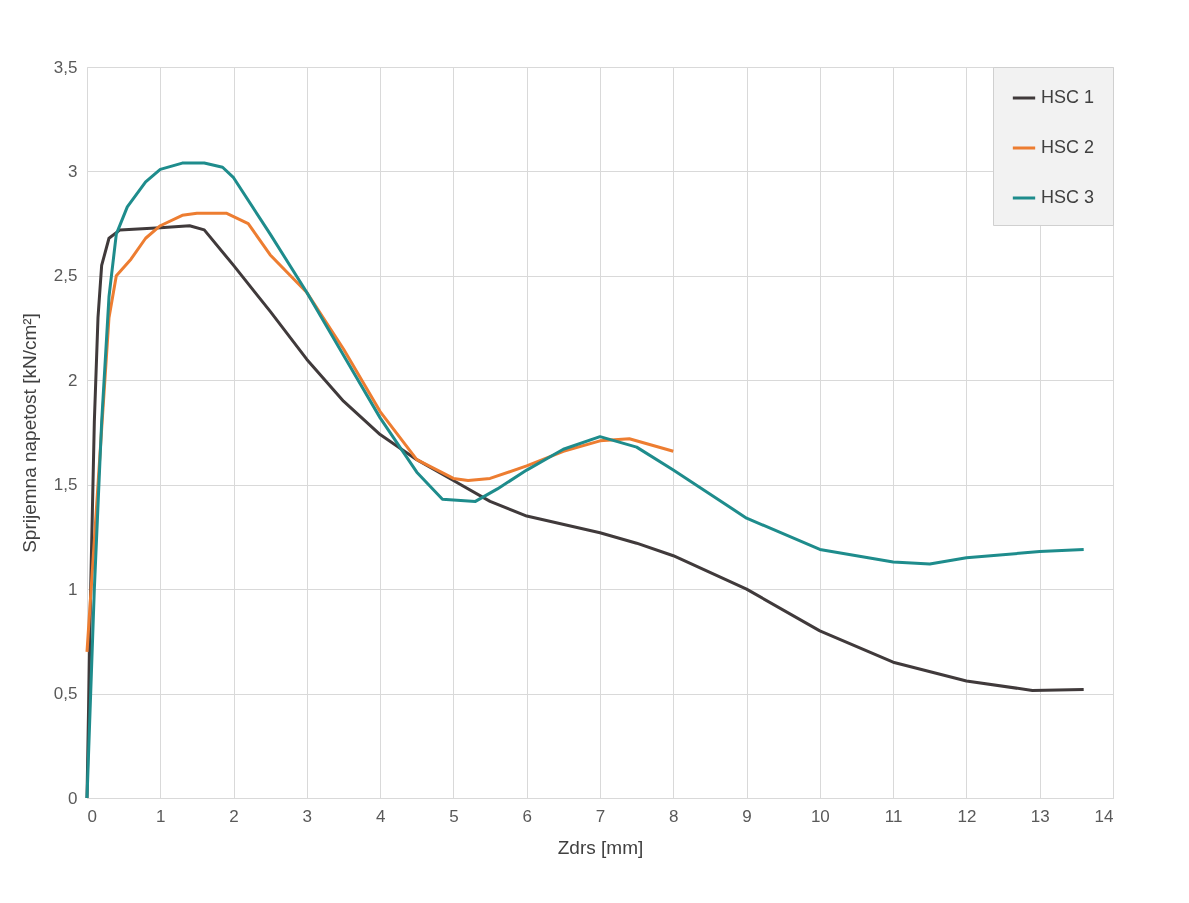  I want to click on x-tick-label: 3, so click(307, 816).